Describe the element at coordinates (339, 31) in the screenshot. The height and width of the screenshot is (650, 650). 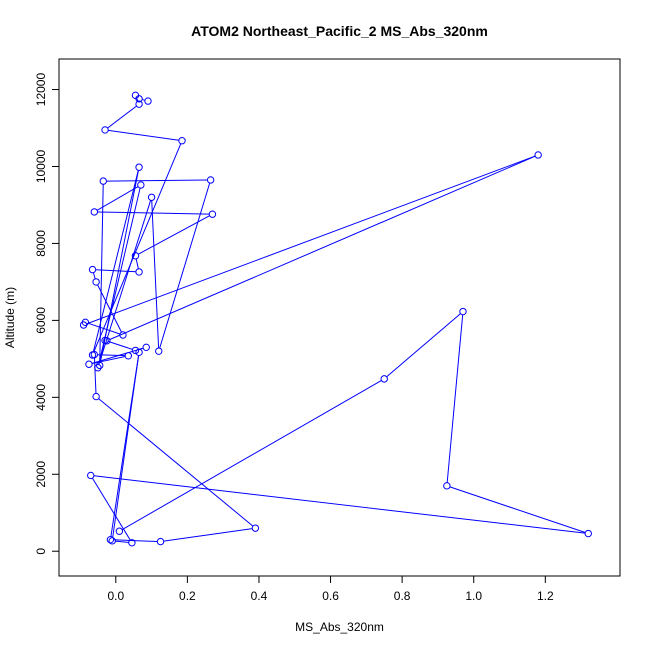
I see `chart-title: ATOM2 Northeast_Pacific_2 MS_Abs_320nm` at that location.